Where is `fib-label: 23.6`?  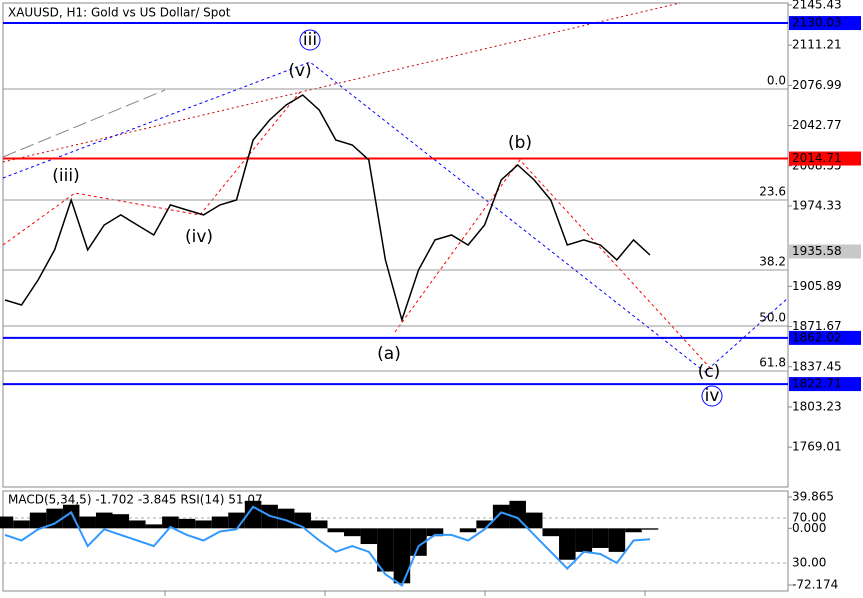 fib-label: 23.6 is located at coordinates (772, 192).